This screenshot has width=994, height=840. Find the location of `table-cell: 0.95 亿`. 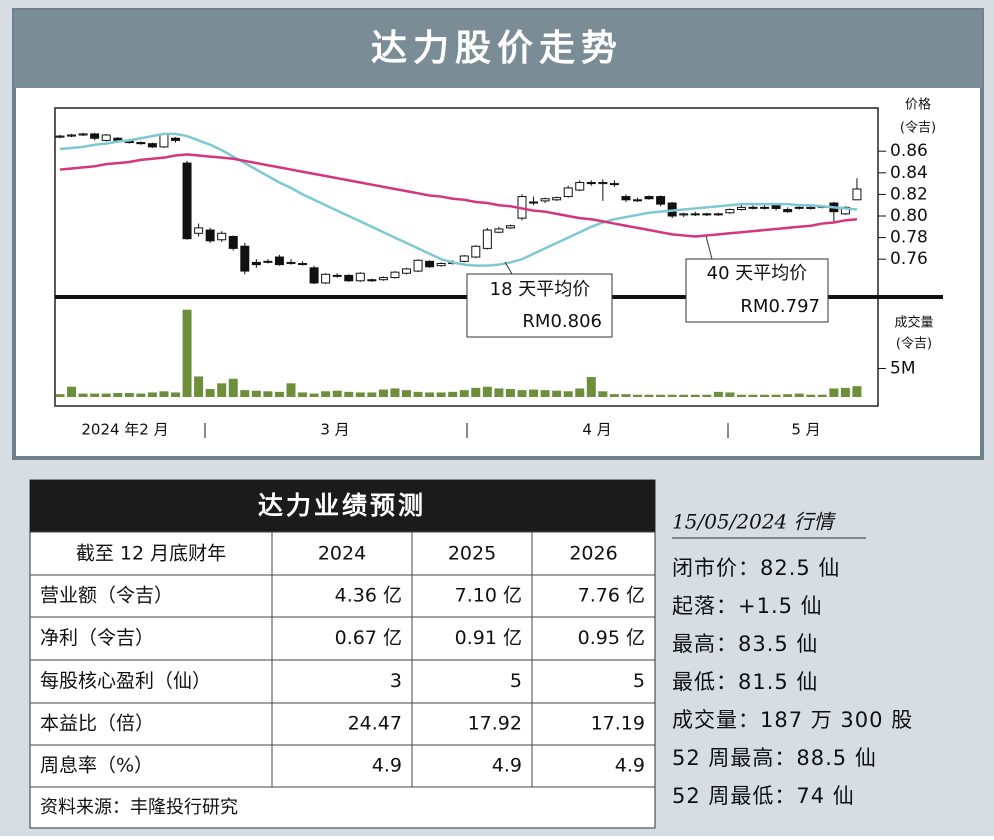

table-cell: 0.95 亿 is located at coordinates (611, 638).